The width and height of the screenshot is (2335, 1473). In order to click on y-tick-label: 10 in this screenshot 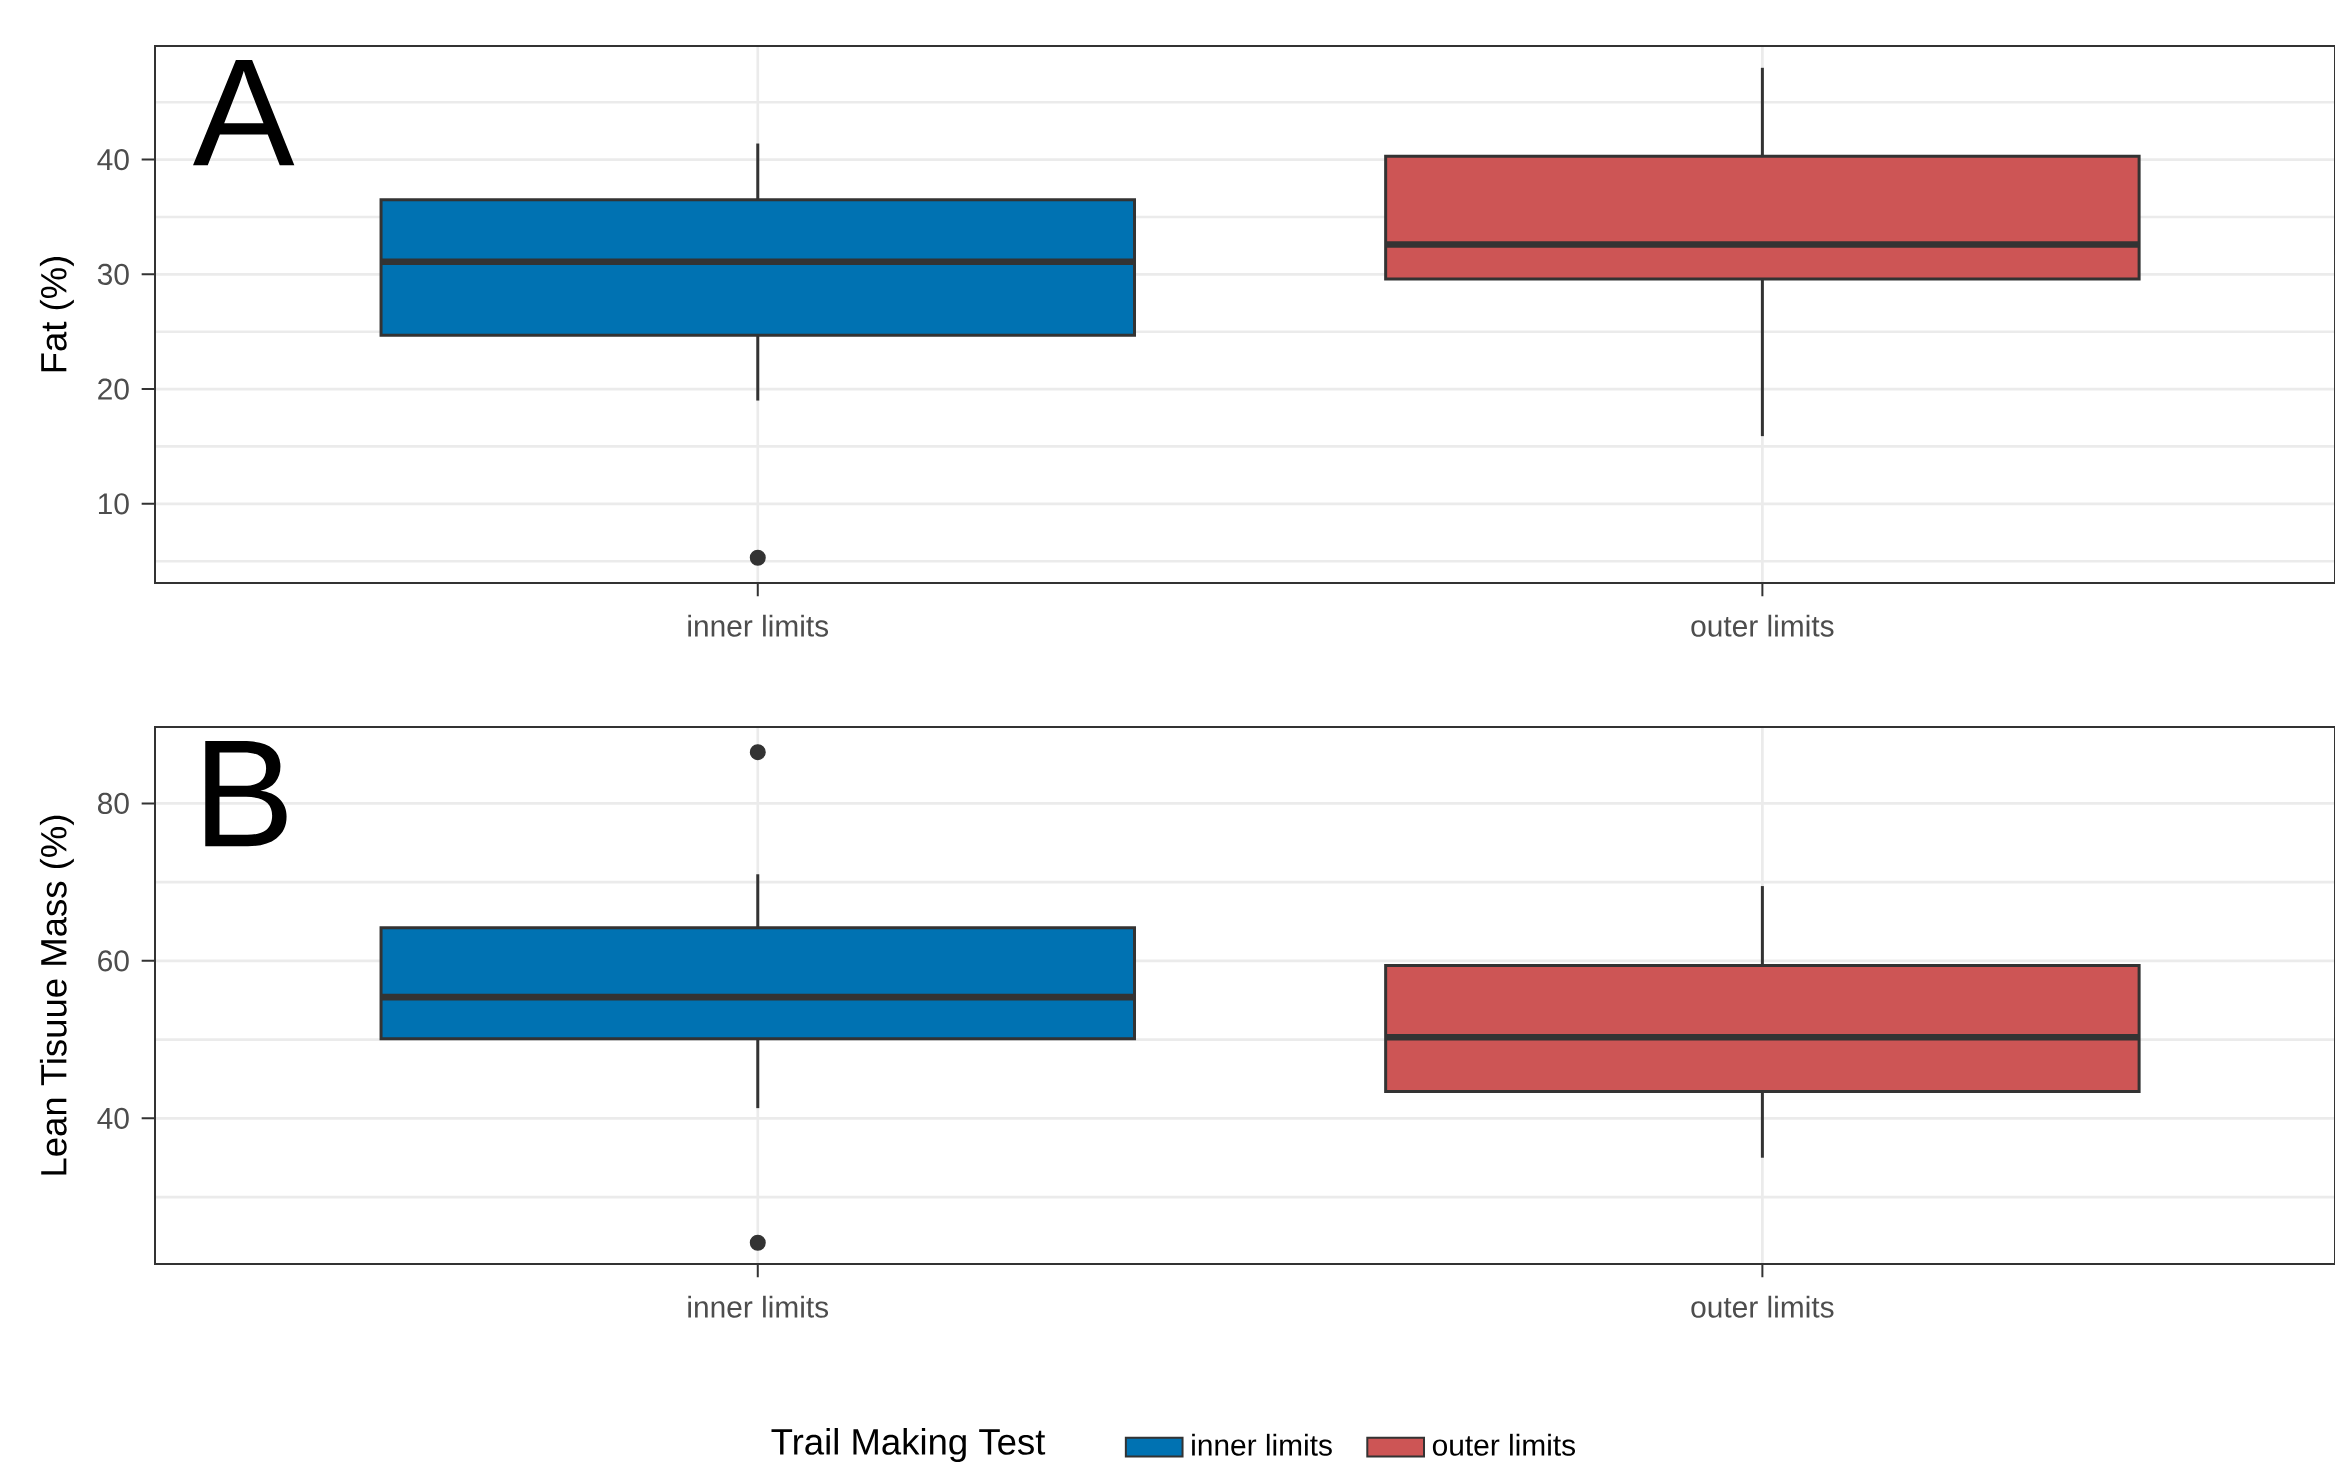, I will do `click(113, 504)`.